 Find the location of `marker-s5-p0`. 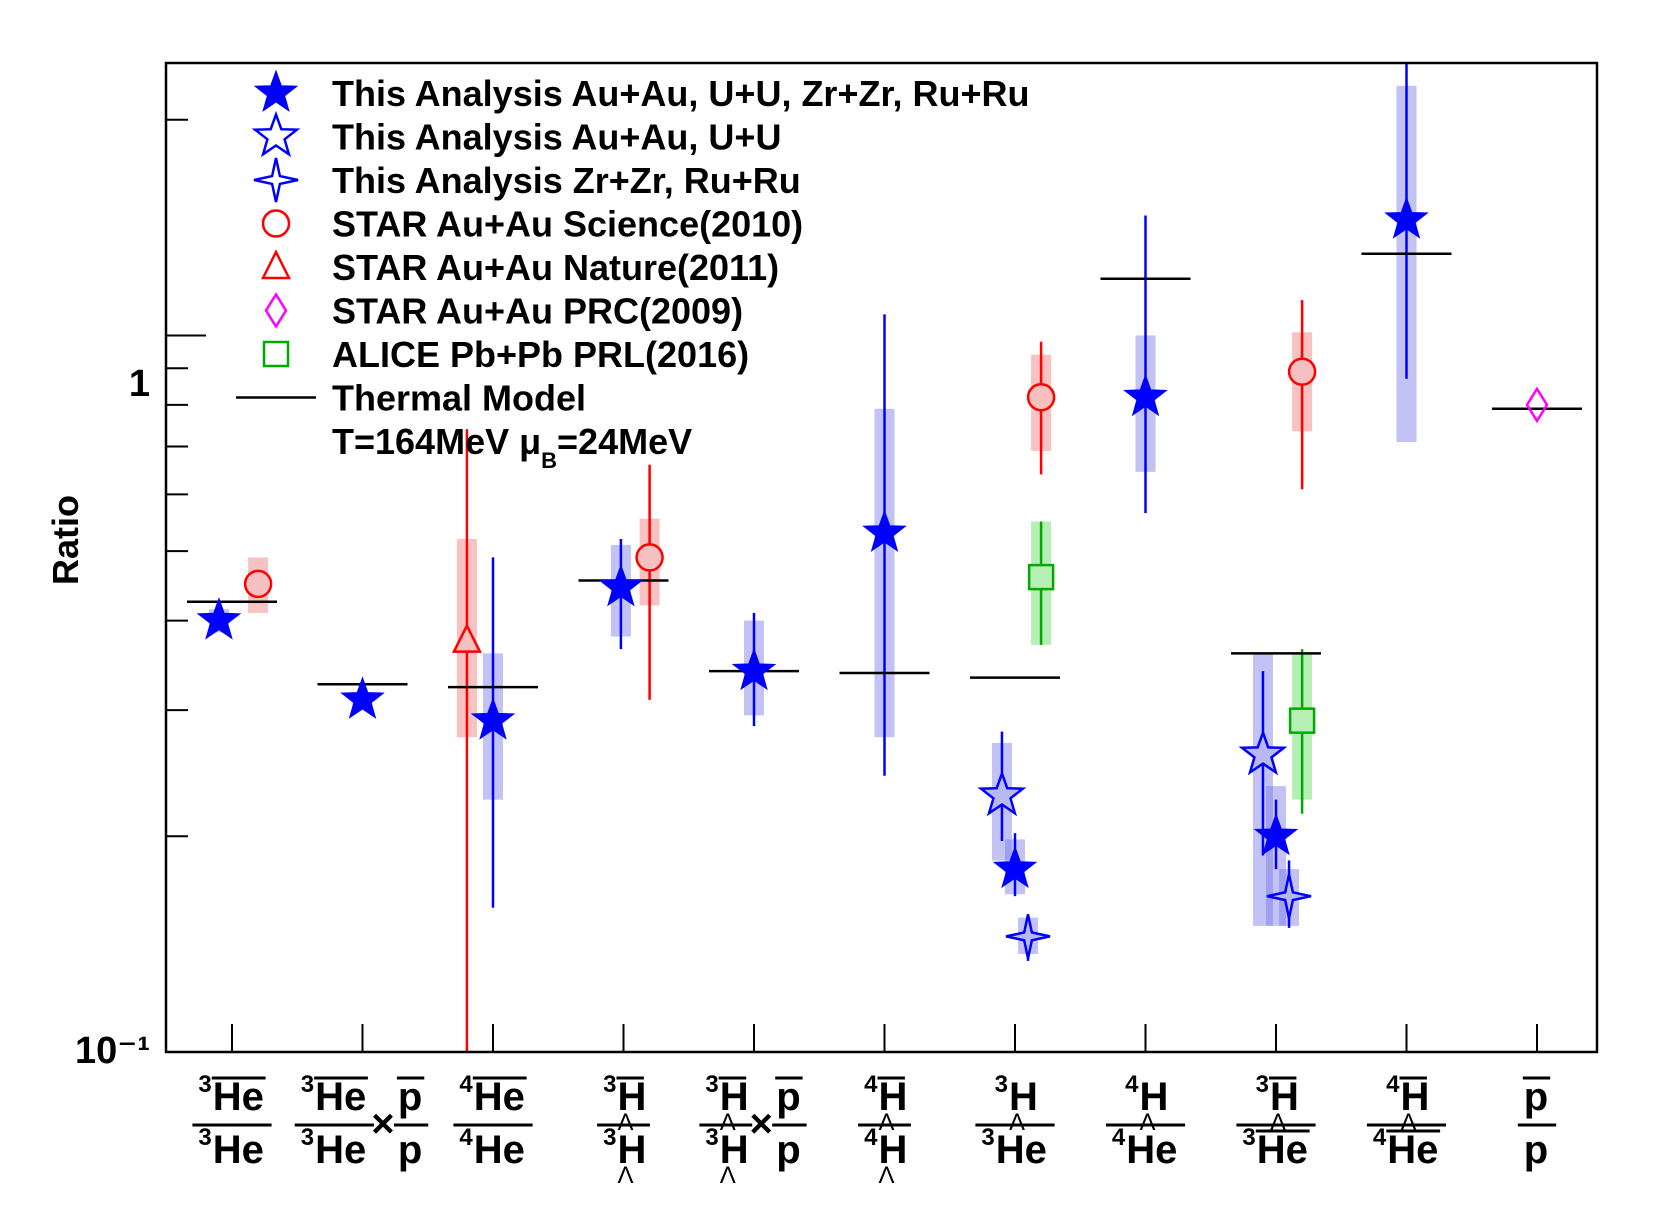

marker-s5-p0 is located at coordinates (1537, 405).